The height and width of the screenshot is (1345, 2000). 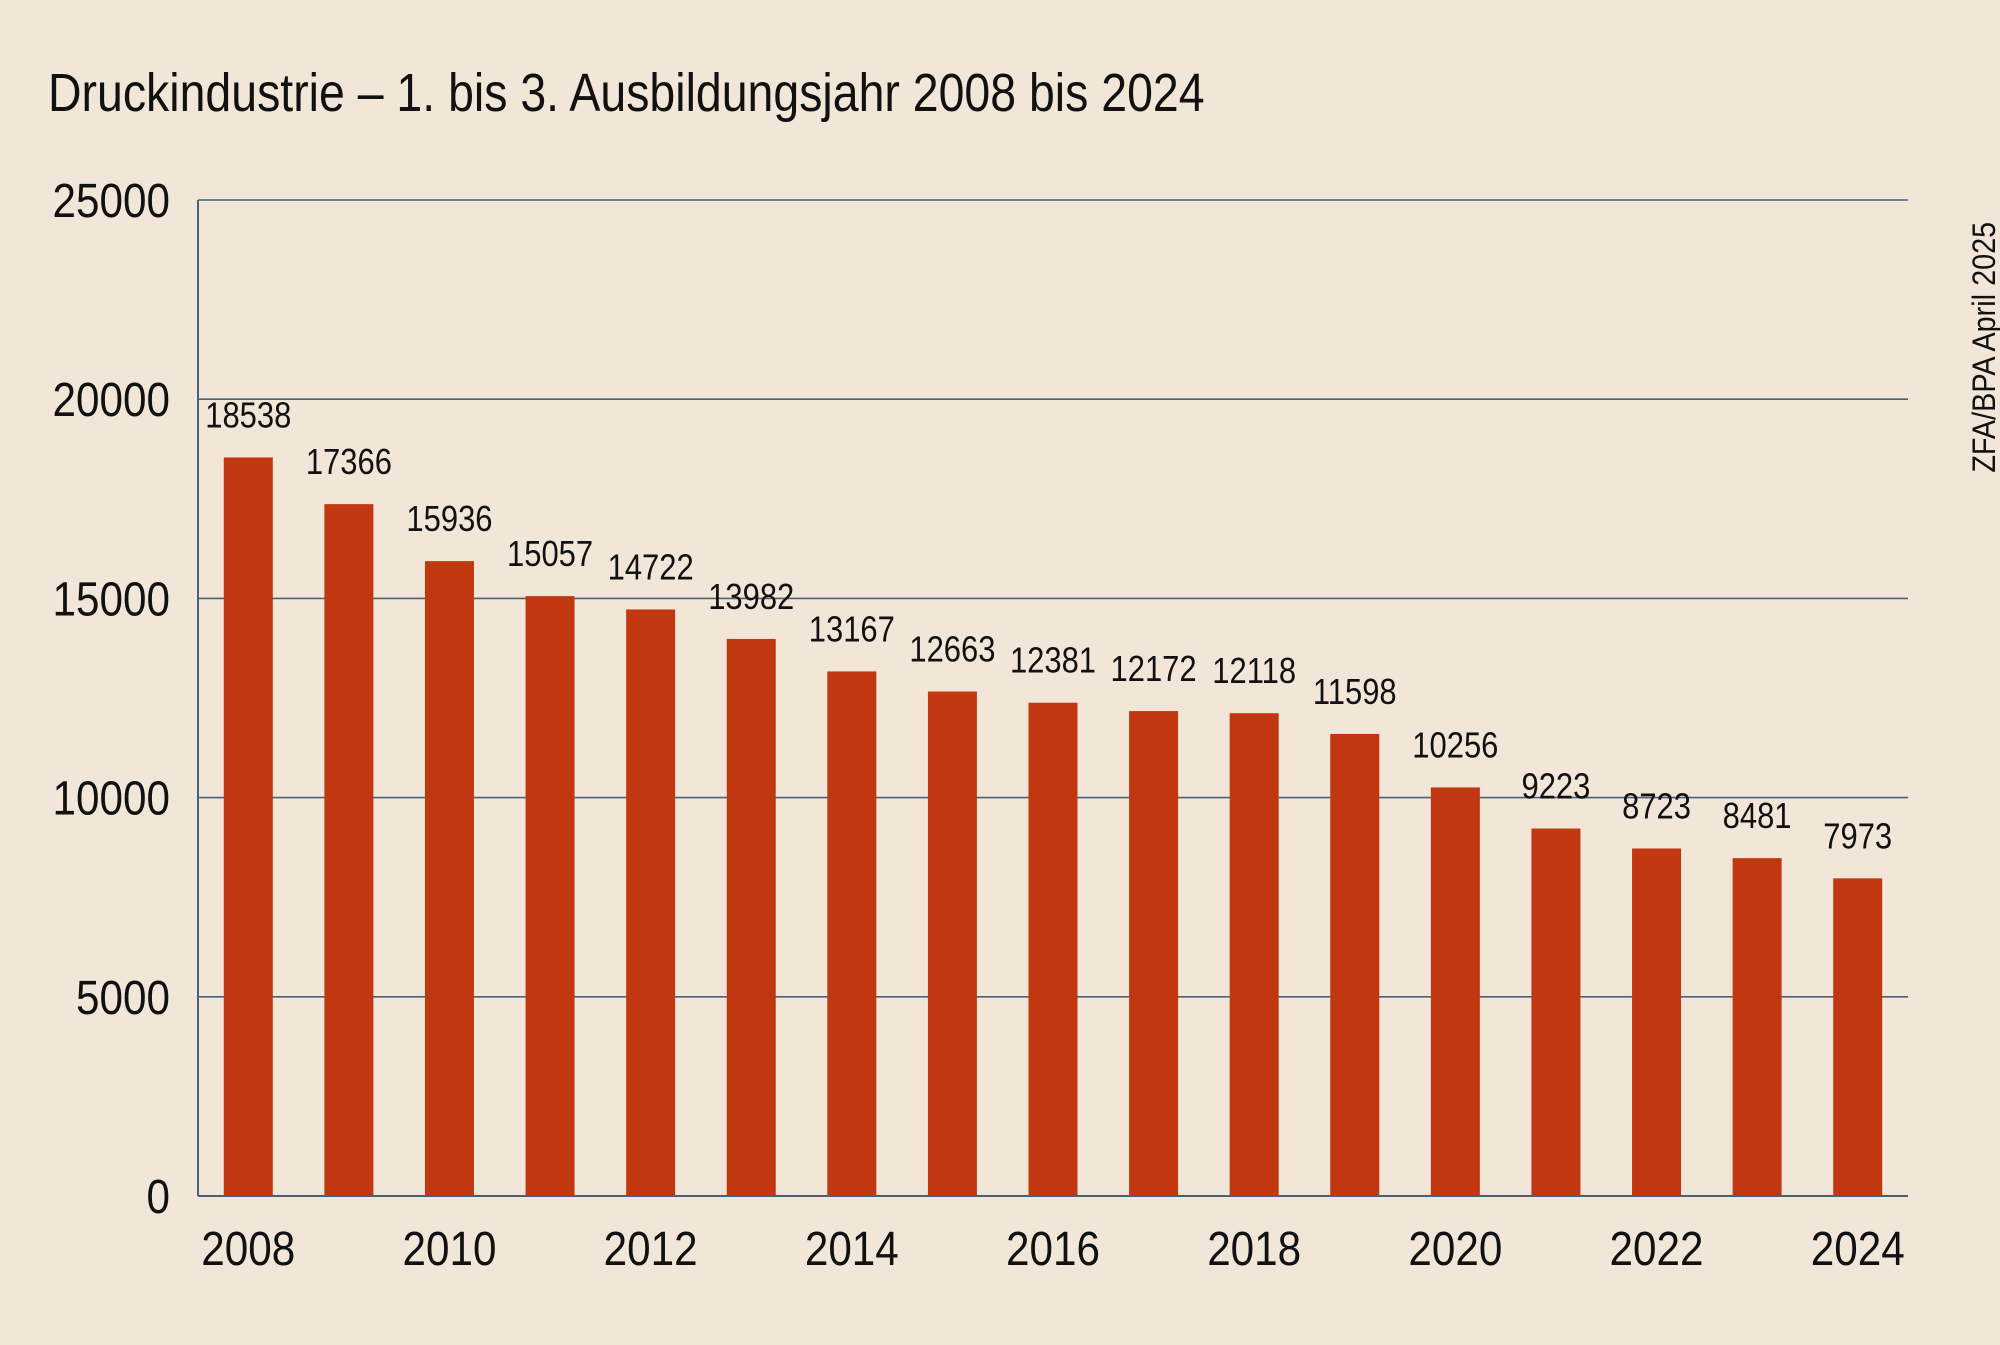 What do you see at coordinates (111, 200) in the screenshot?
I see `y-tick-label: 25000` at bounding box center [111, 200].